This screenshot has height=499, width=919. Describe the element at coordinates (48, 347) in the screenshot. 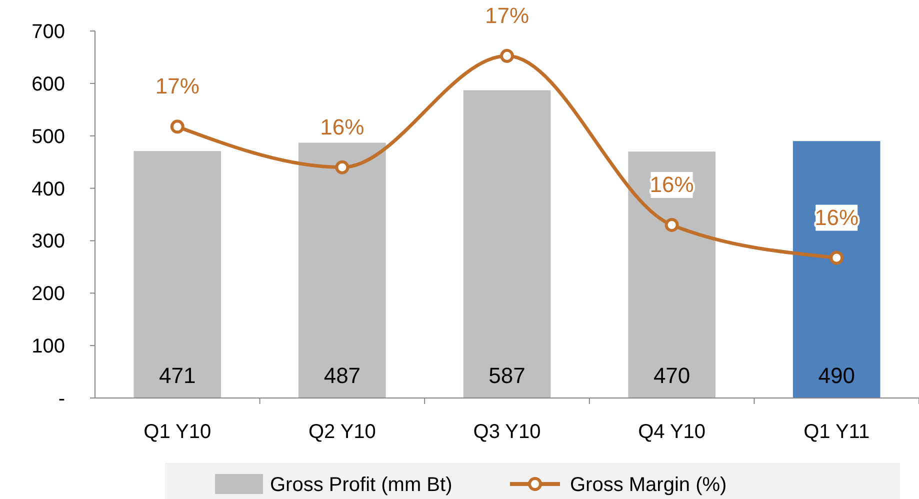

I see `y-tick-label: 100` at that location.